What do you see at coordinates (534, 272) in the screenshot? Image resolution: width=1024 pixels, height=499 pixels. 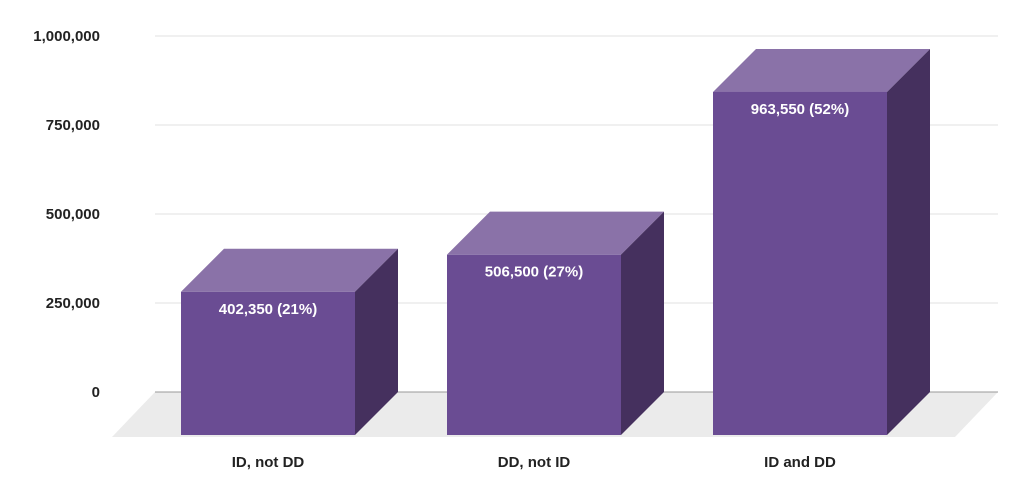 I see `data-label: 506,500 (27%)` at bounding box center [534, 272].